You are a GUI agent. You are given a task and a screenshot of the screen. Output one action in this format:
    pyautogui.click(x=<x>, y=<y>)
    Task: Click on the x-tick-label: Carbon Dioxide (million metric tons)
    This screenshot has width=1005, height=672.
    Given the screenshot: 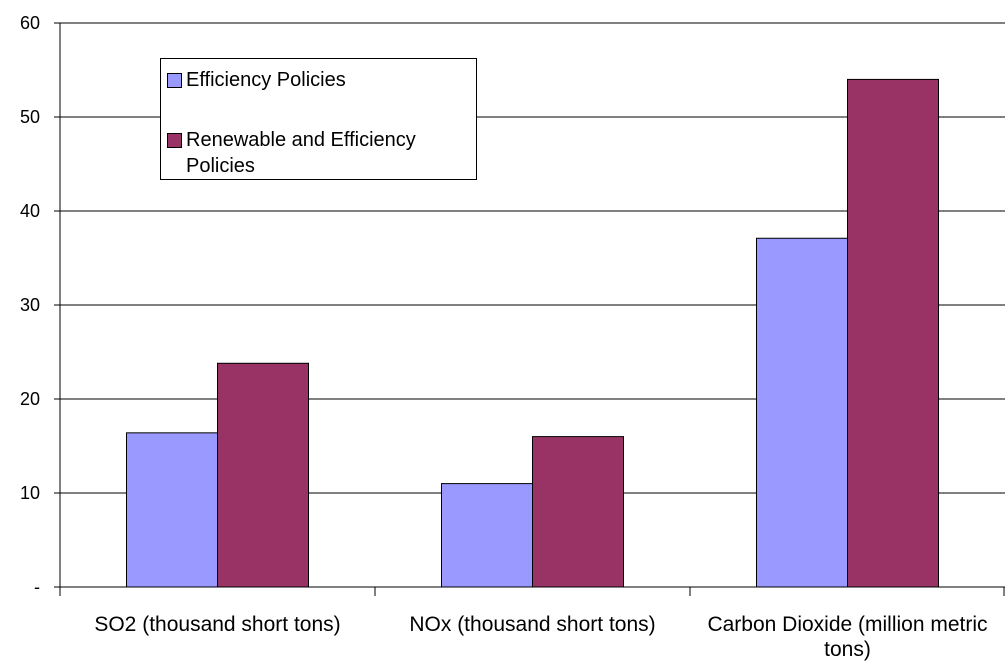 What is the action you would take?
    pyautogui.click(x=847, y=637)
    